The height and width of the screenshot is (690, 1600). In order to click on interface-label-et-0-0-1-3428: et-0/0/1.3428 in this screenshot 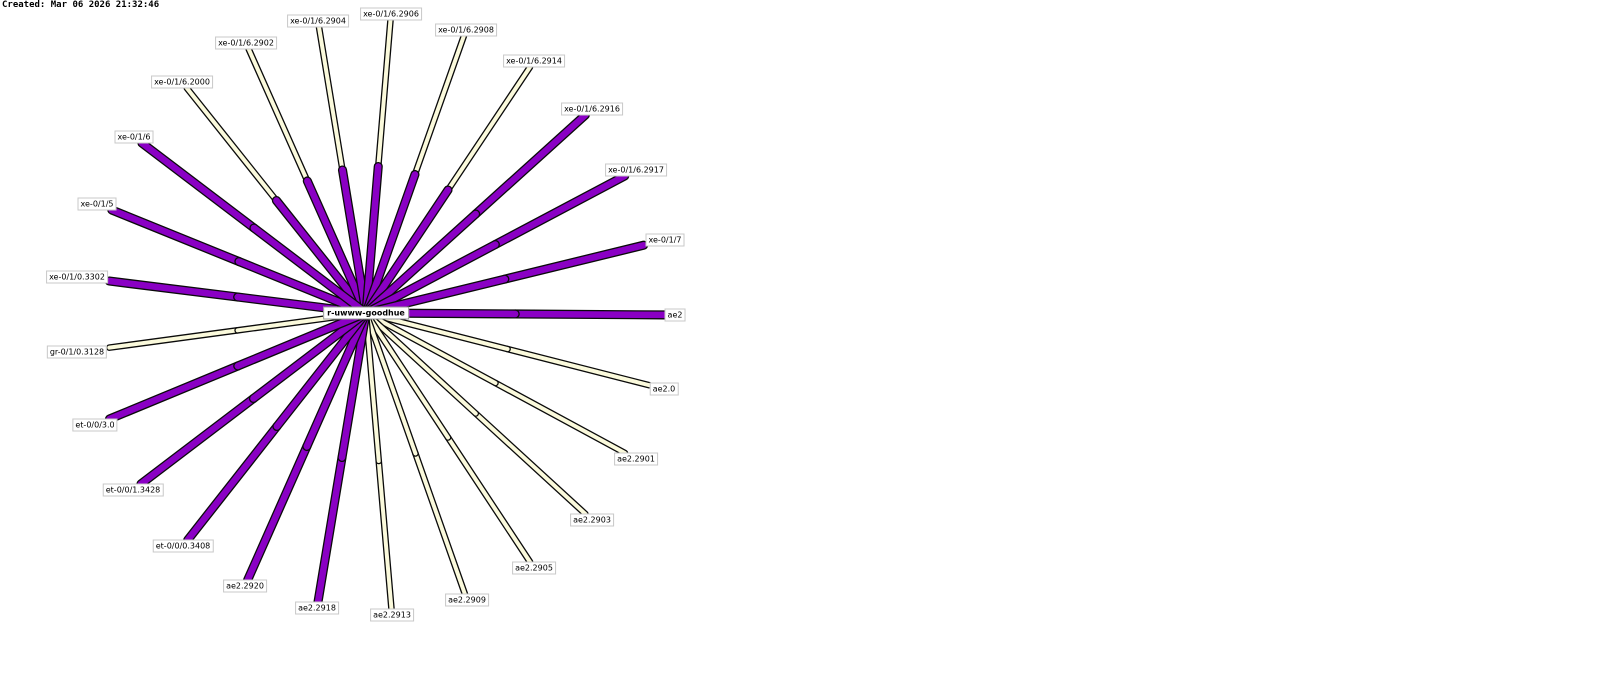, I will do `click(133, 490)`.